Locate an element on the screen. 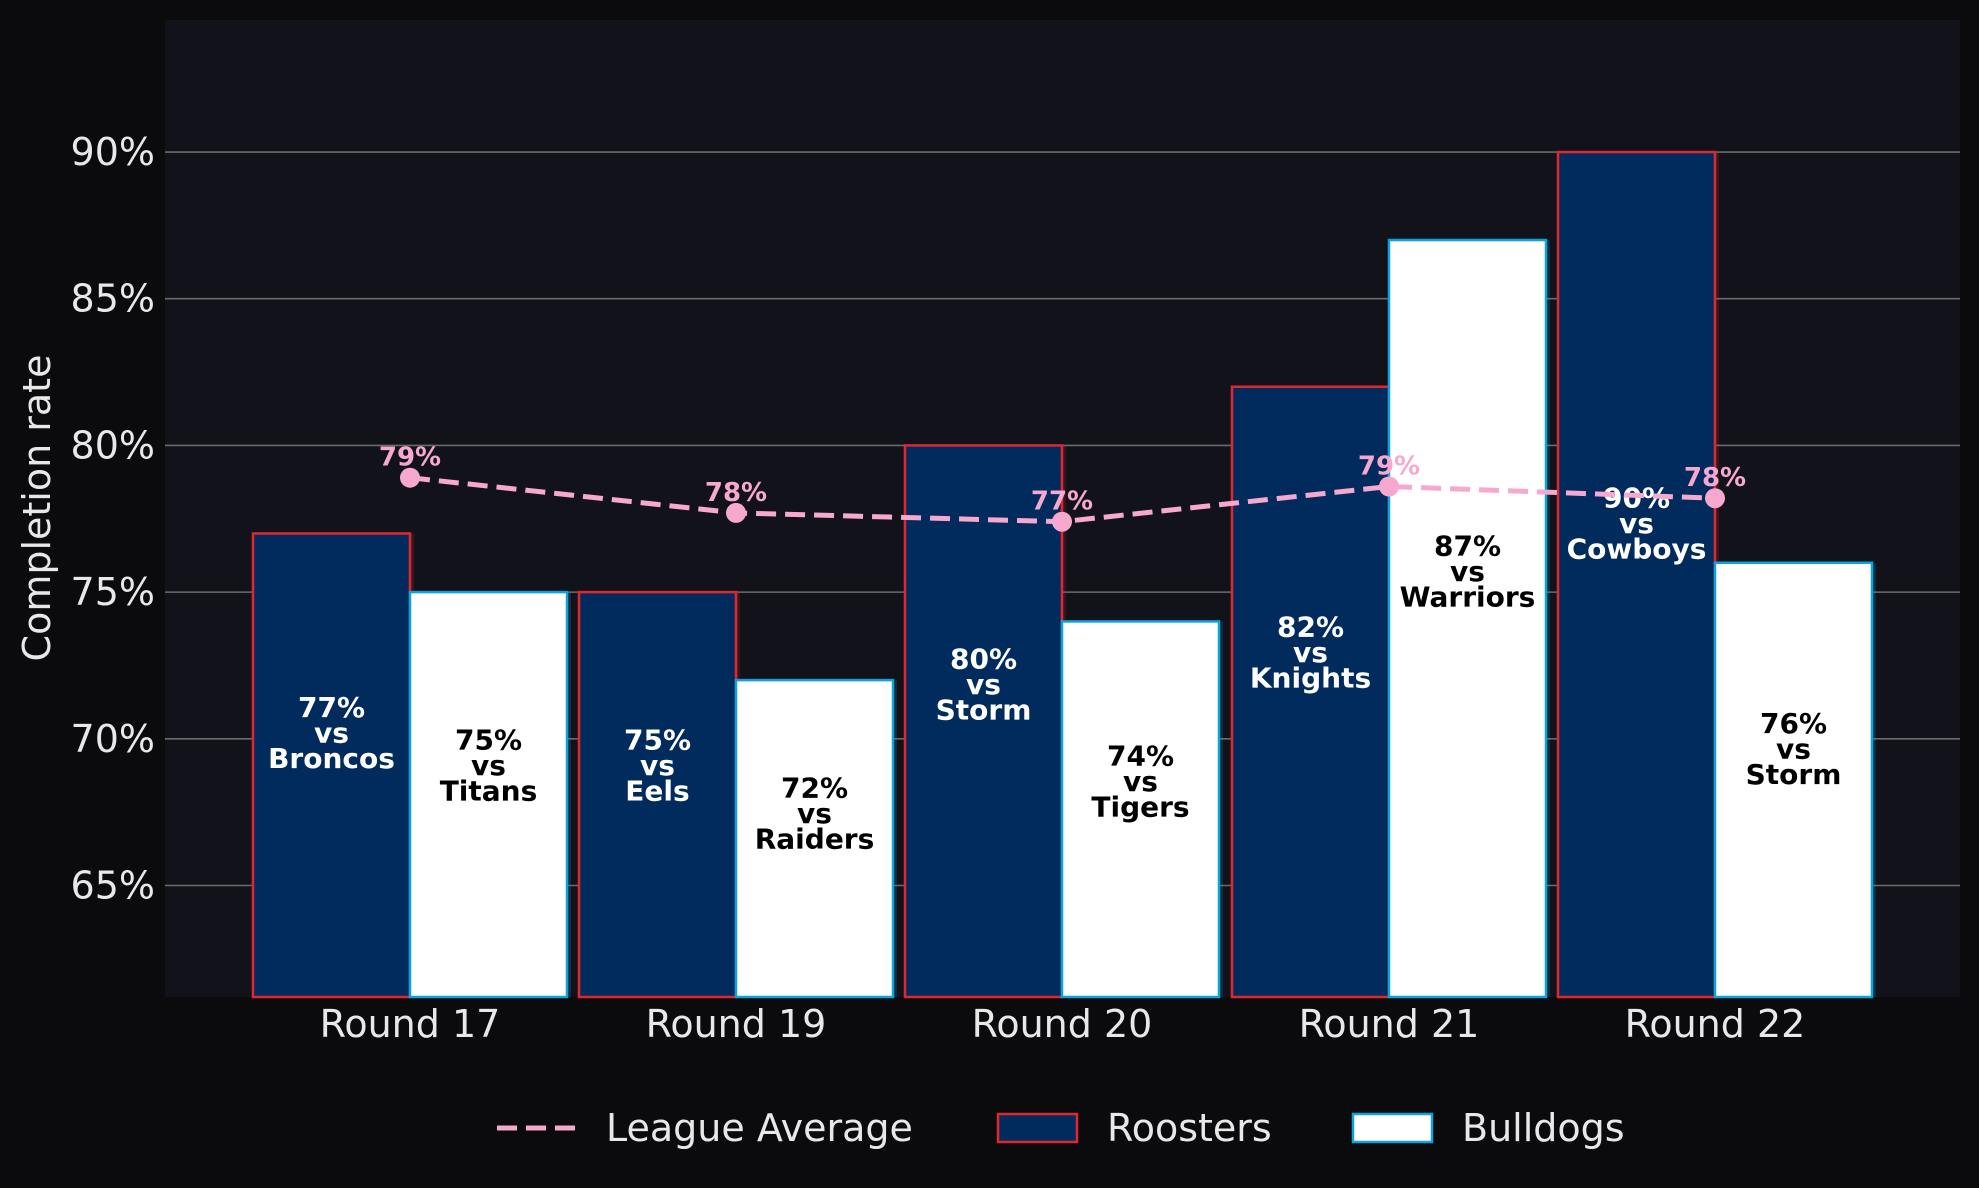  y-tick-label: 90% is located at coordinates (113, 152).